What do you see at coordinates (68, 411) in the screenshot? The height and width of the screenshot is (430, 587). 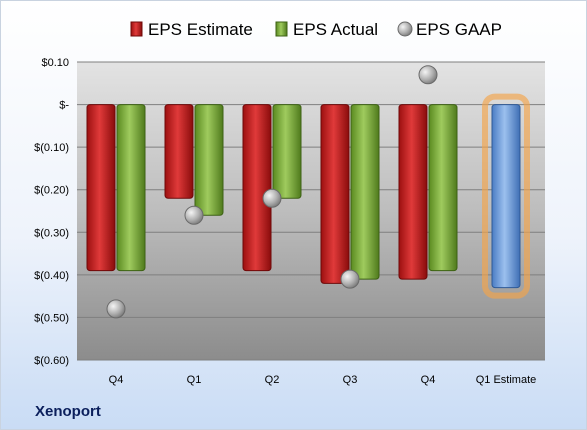 I see `company-name: Xenoport` at bounding box center [68, 411].